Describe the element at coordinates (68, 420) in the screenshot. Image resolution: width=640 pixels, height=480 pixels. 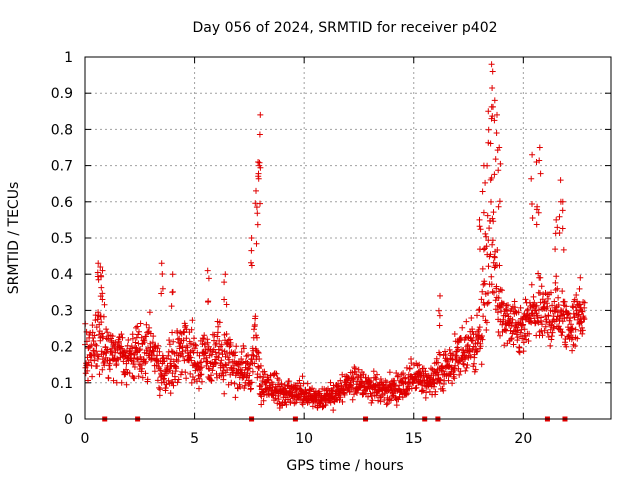
I see `y-tick-label: 0` at that location.